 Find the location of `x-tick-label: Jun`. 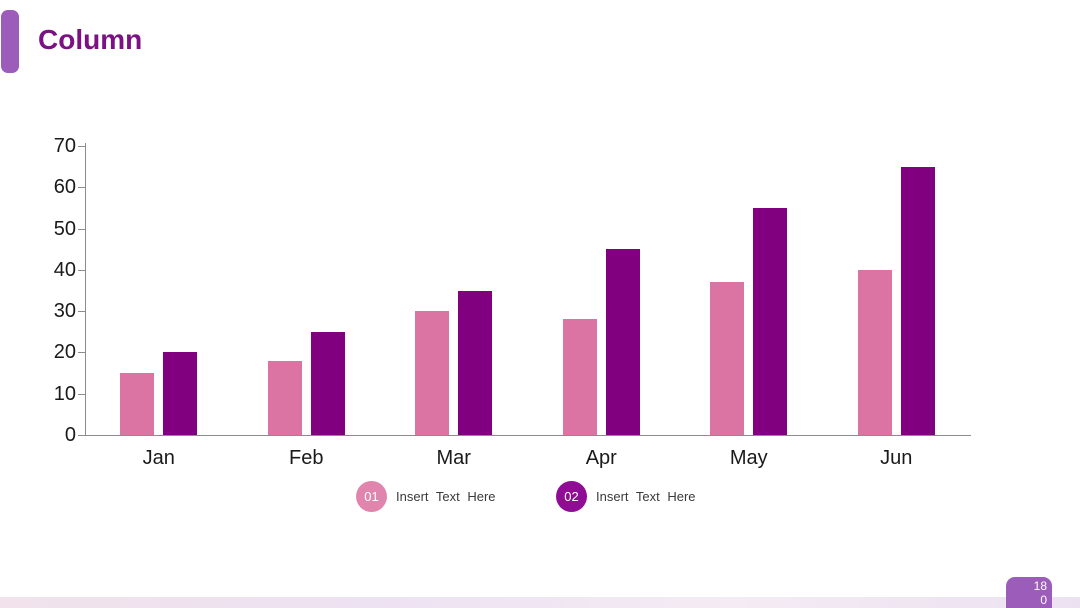

x-tick-label: Jun is located at coordinates (896, 458).